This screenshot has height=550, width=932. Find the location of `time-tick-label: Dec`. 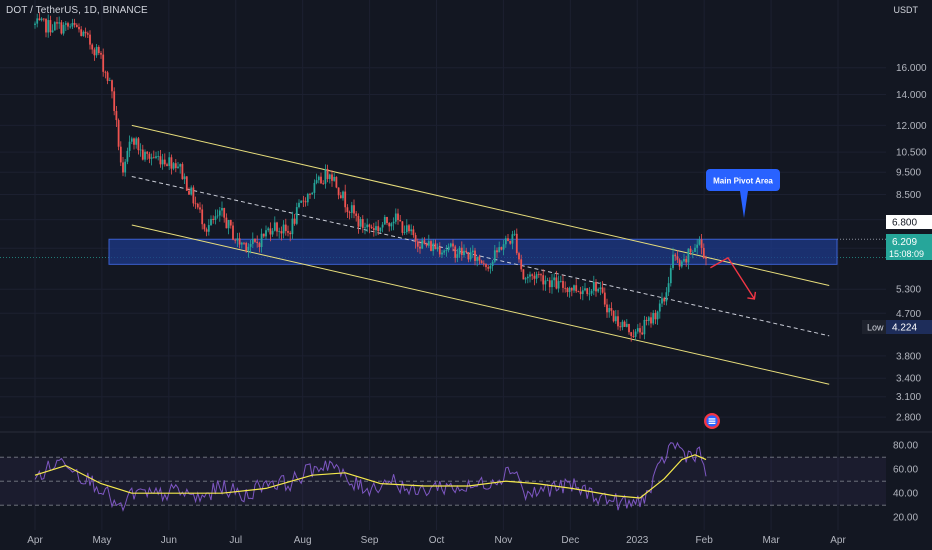

time-tick-label: Dec is located at coordinates (570, 540).